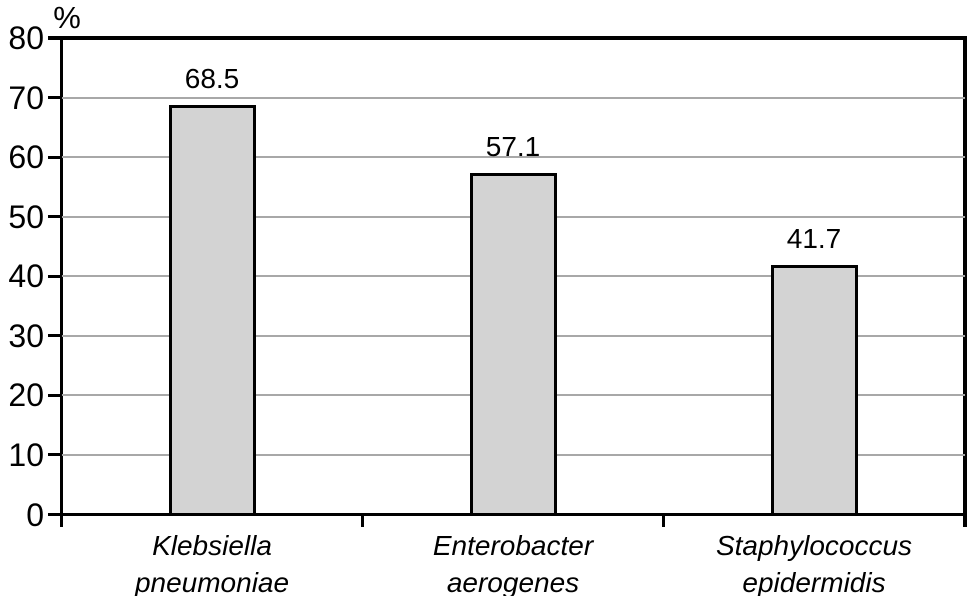  Describe the element at coordinates (212, 581) in the screenshot. I see `category-label-line: pneumoniae` at that location.